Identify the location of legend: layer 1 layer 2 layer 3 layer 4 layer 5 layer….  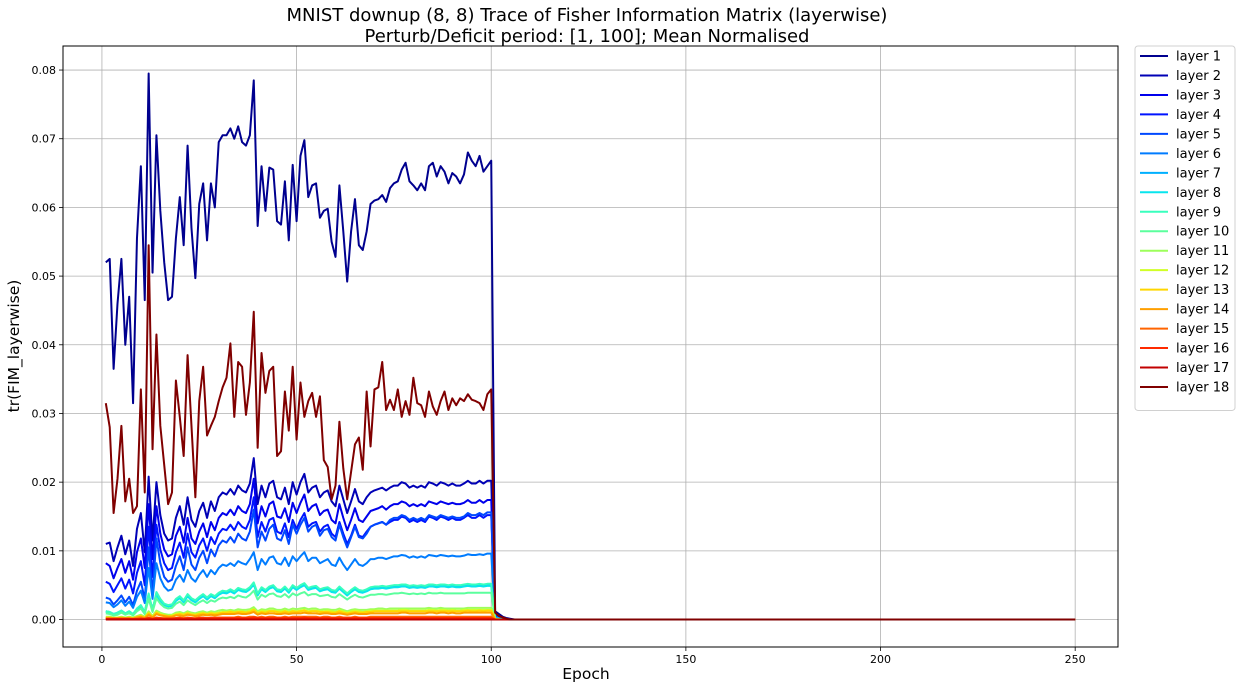
(1185, 228).